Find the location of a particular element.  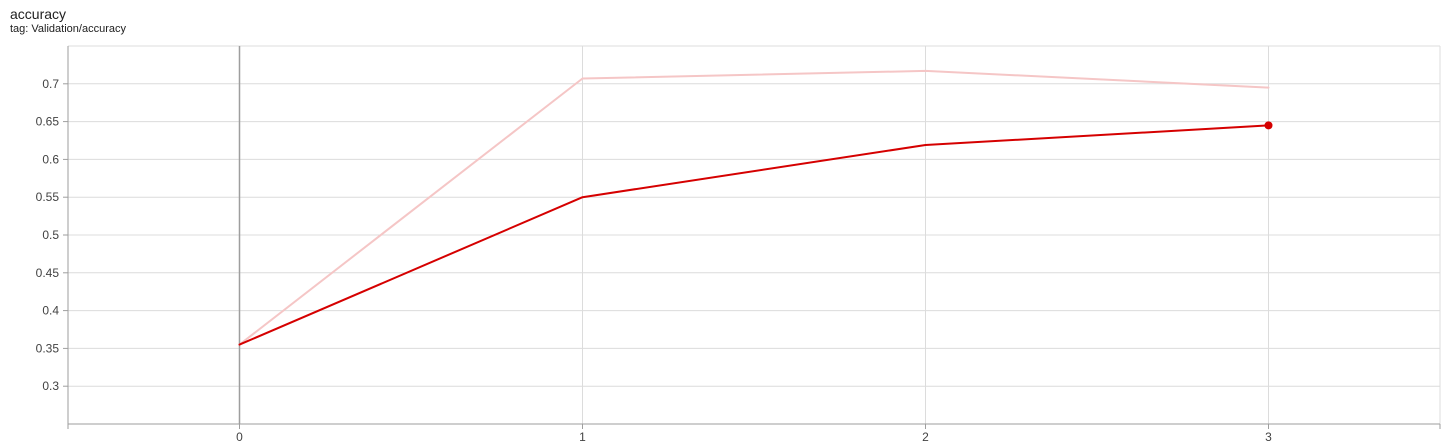

y-tick-label: 0.4 is located at coordinates (50, 311).